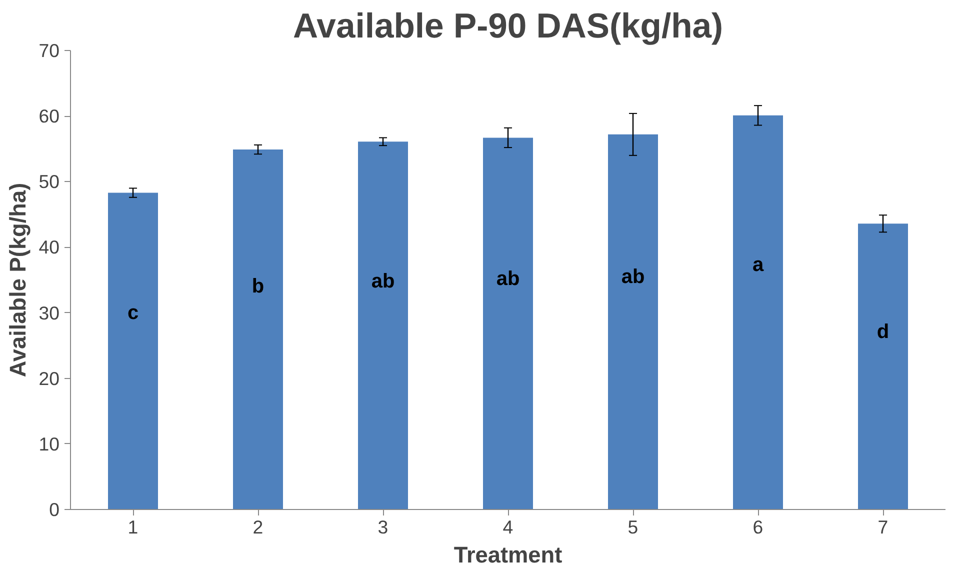 The height and width of the screenshot is (580, 960). I want to click on x-tick-label: 3, so click(383, 527).